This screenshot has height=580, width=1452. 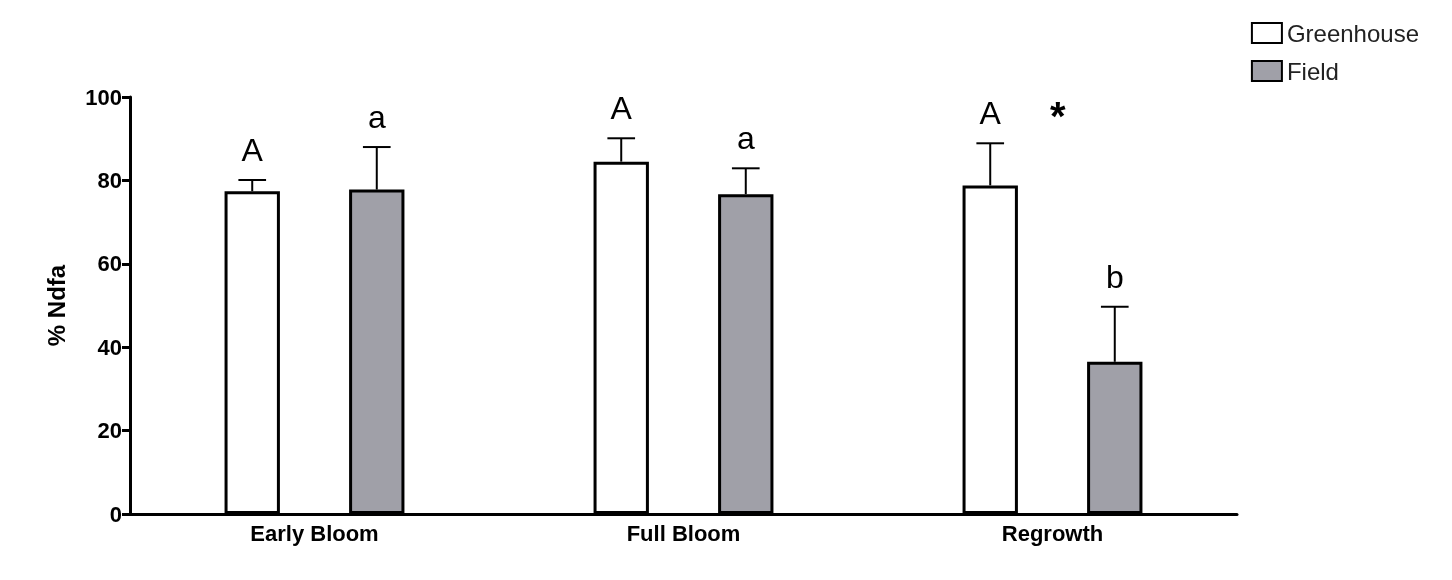 What do you see at coordinates (115, 514) in the screenshot?
I see `y-tick-label: 0` at bounding box center [115, 514].